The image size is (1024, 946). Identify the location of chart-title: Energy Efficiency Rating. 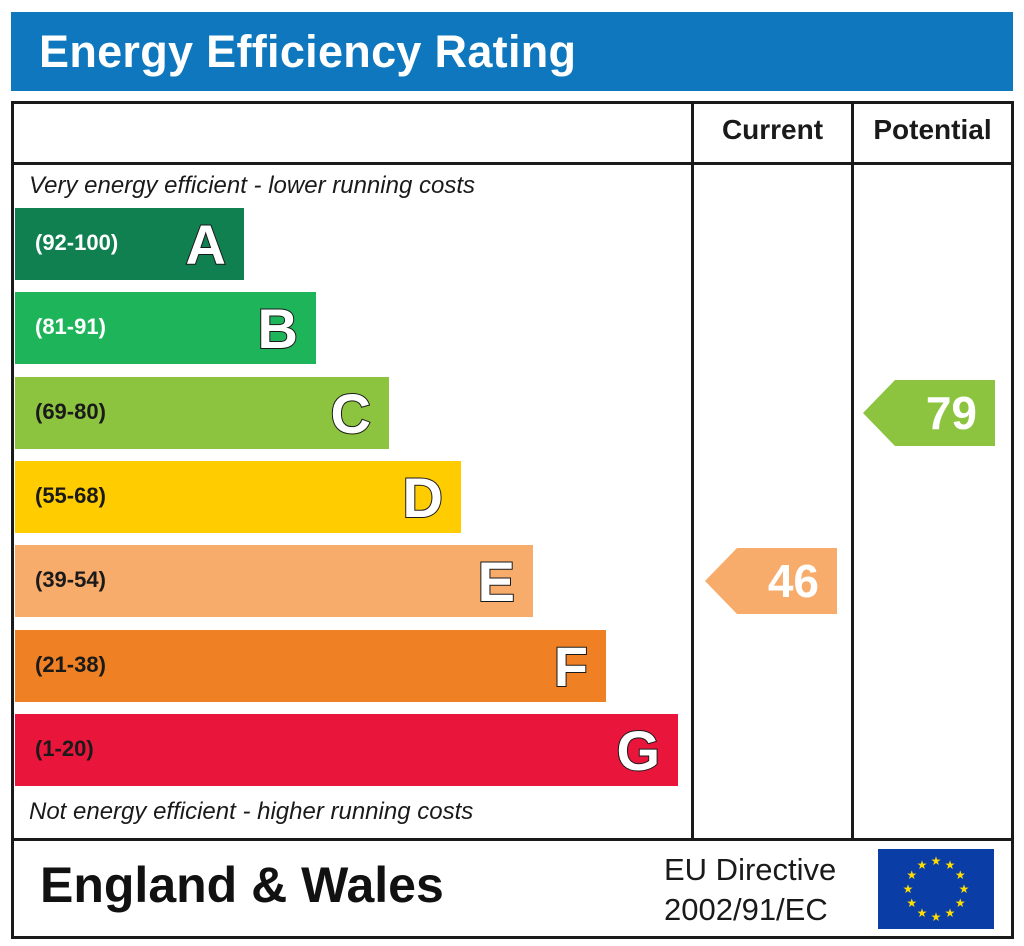
(308, 51).